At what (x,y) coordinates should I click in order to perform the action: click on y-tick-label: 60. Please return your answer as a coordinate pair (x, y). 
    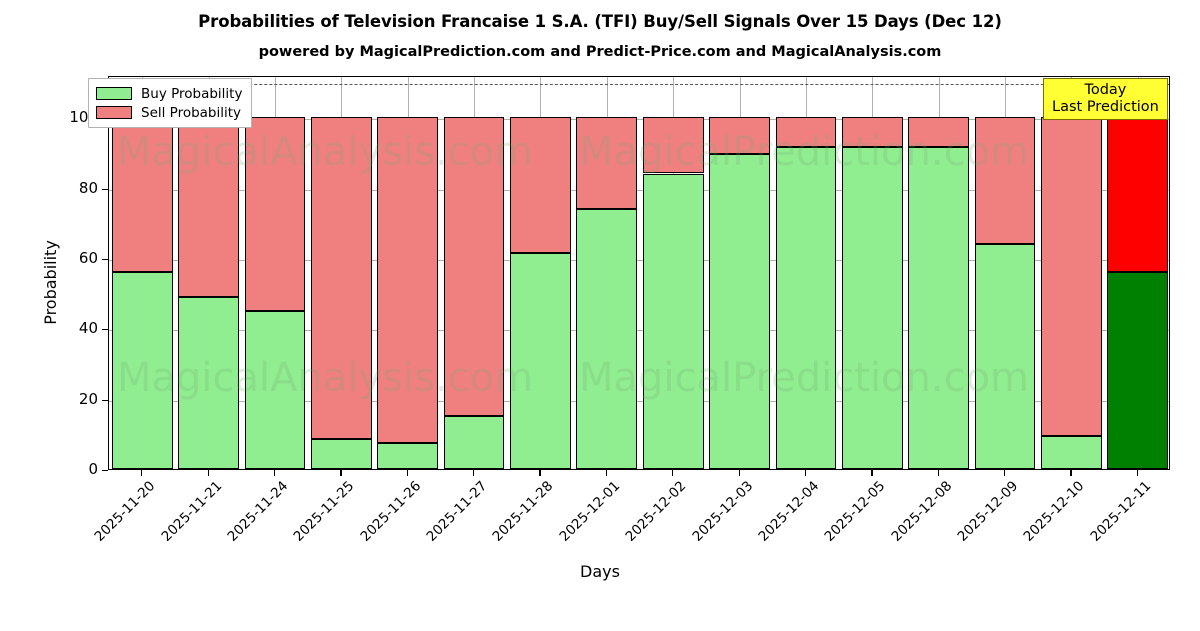
    Looking at the image, I should click on (88, 257).